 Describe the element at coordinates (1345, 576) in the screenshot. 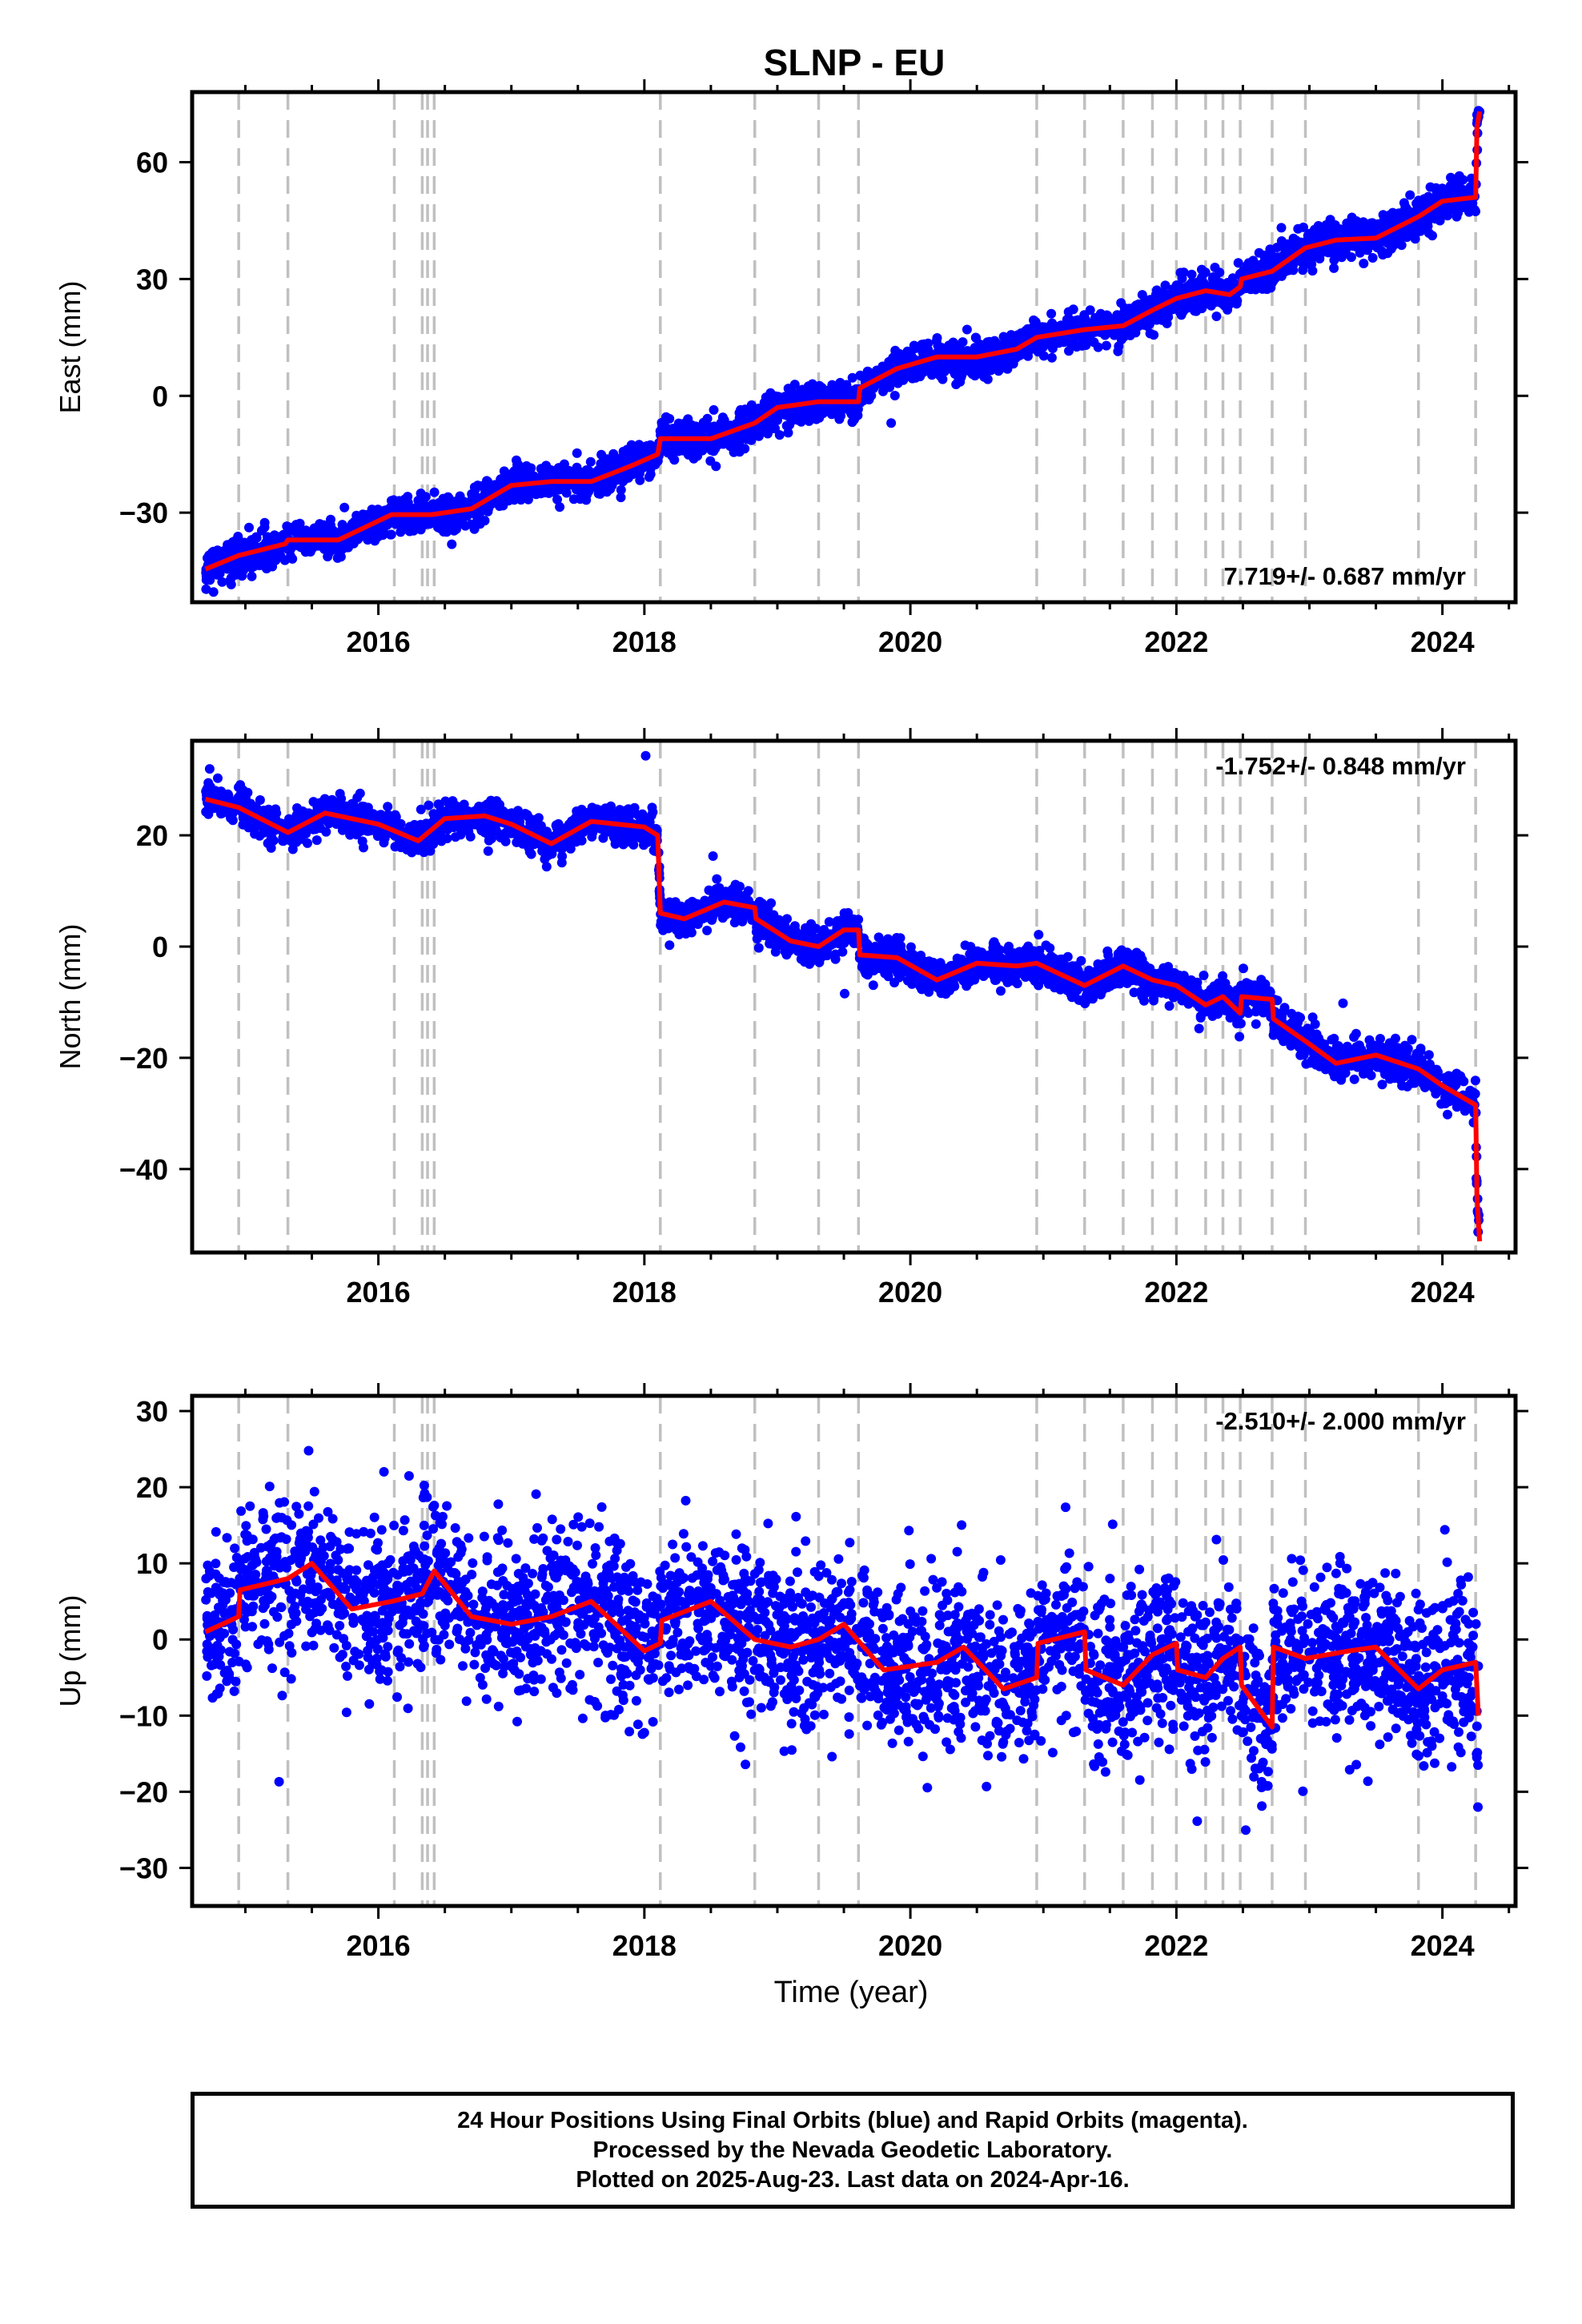

I see `velocity-rate-label: 7.719+/- 0.687 mm/yr` at that location.